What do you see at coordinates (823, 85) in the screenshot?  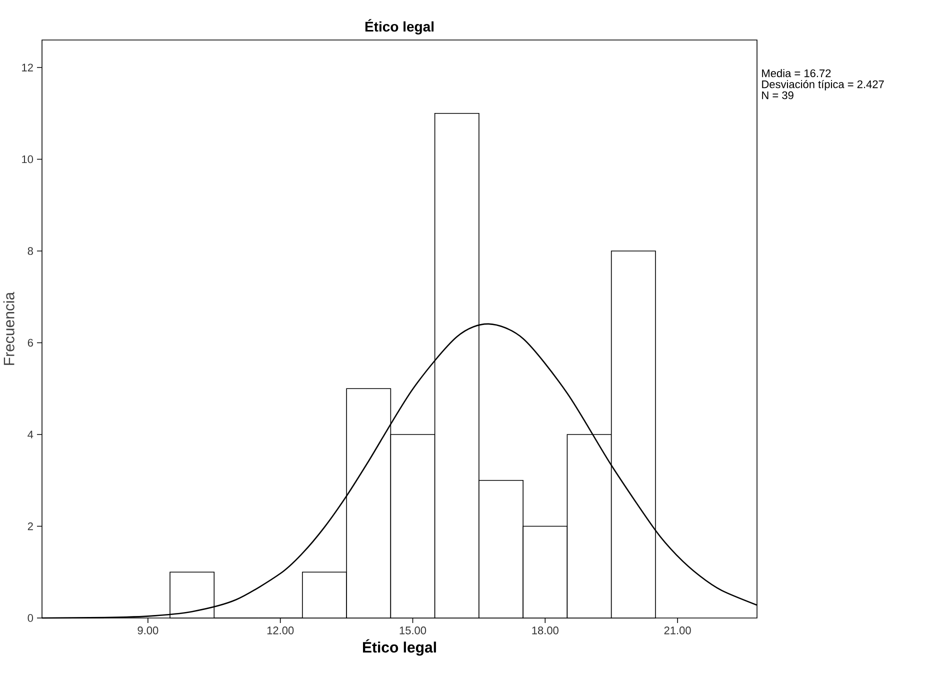 I see `text: Desviación típica = 2.427` at bounding box center [823, 85].